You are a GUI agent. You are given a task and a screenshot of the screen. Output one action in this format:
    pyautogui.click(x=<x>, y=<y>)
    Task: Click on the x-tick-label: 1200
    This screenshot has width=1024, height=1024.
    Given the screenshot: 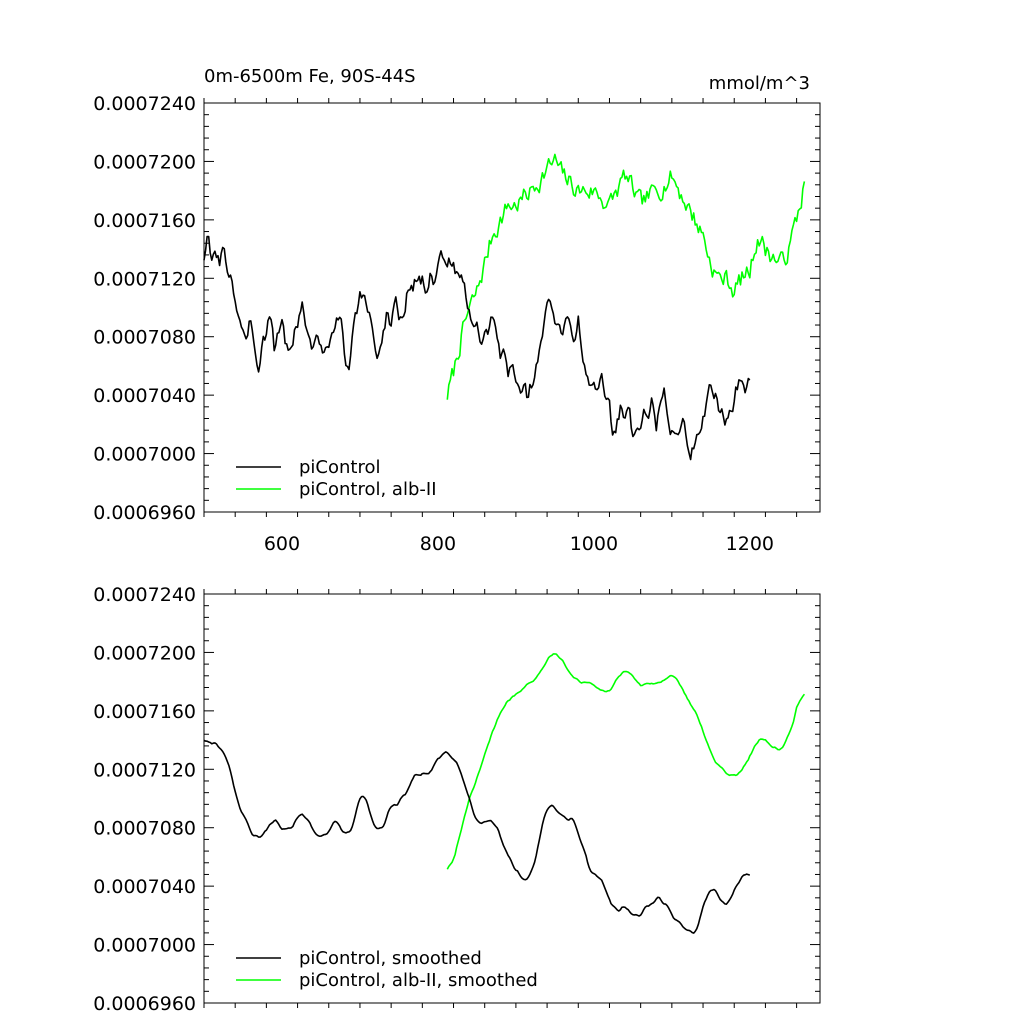 What is the action you would take?
    pyautogui.click(x=750, y=544)
    